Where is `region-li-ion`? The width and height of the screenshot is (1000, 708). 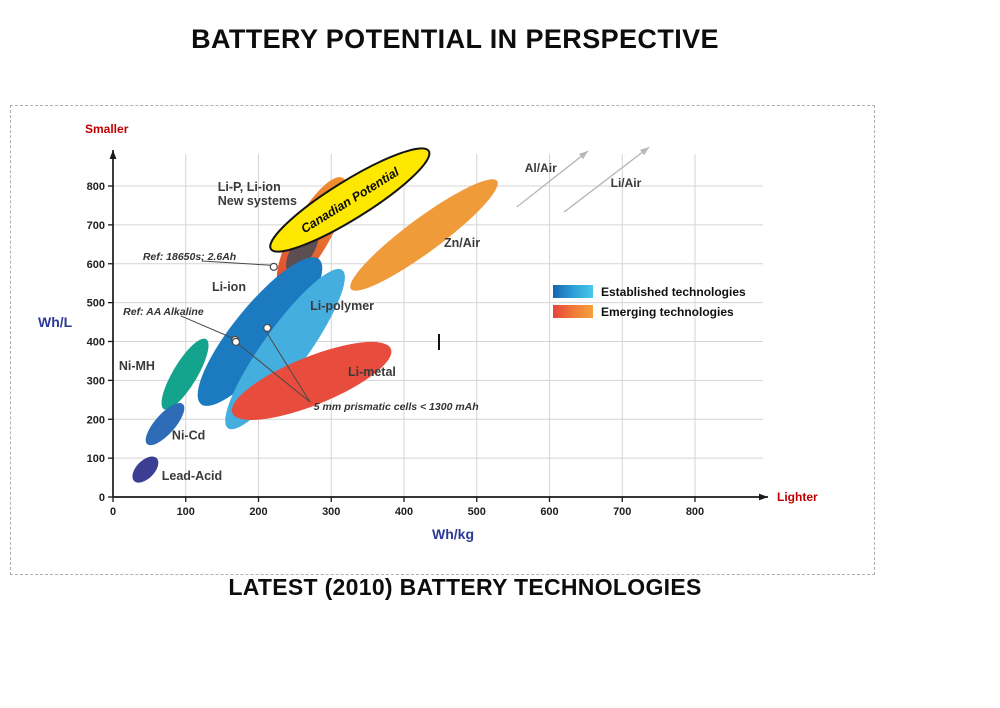 region-li-ion is located at coordinates (260, 331).